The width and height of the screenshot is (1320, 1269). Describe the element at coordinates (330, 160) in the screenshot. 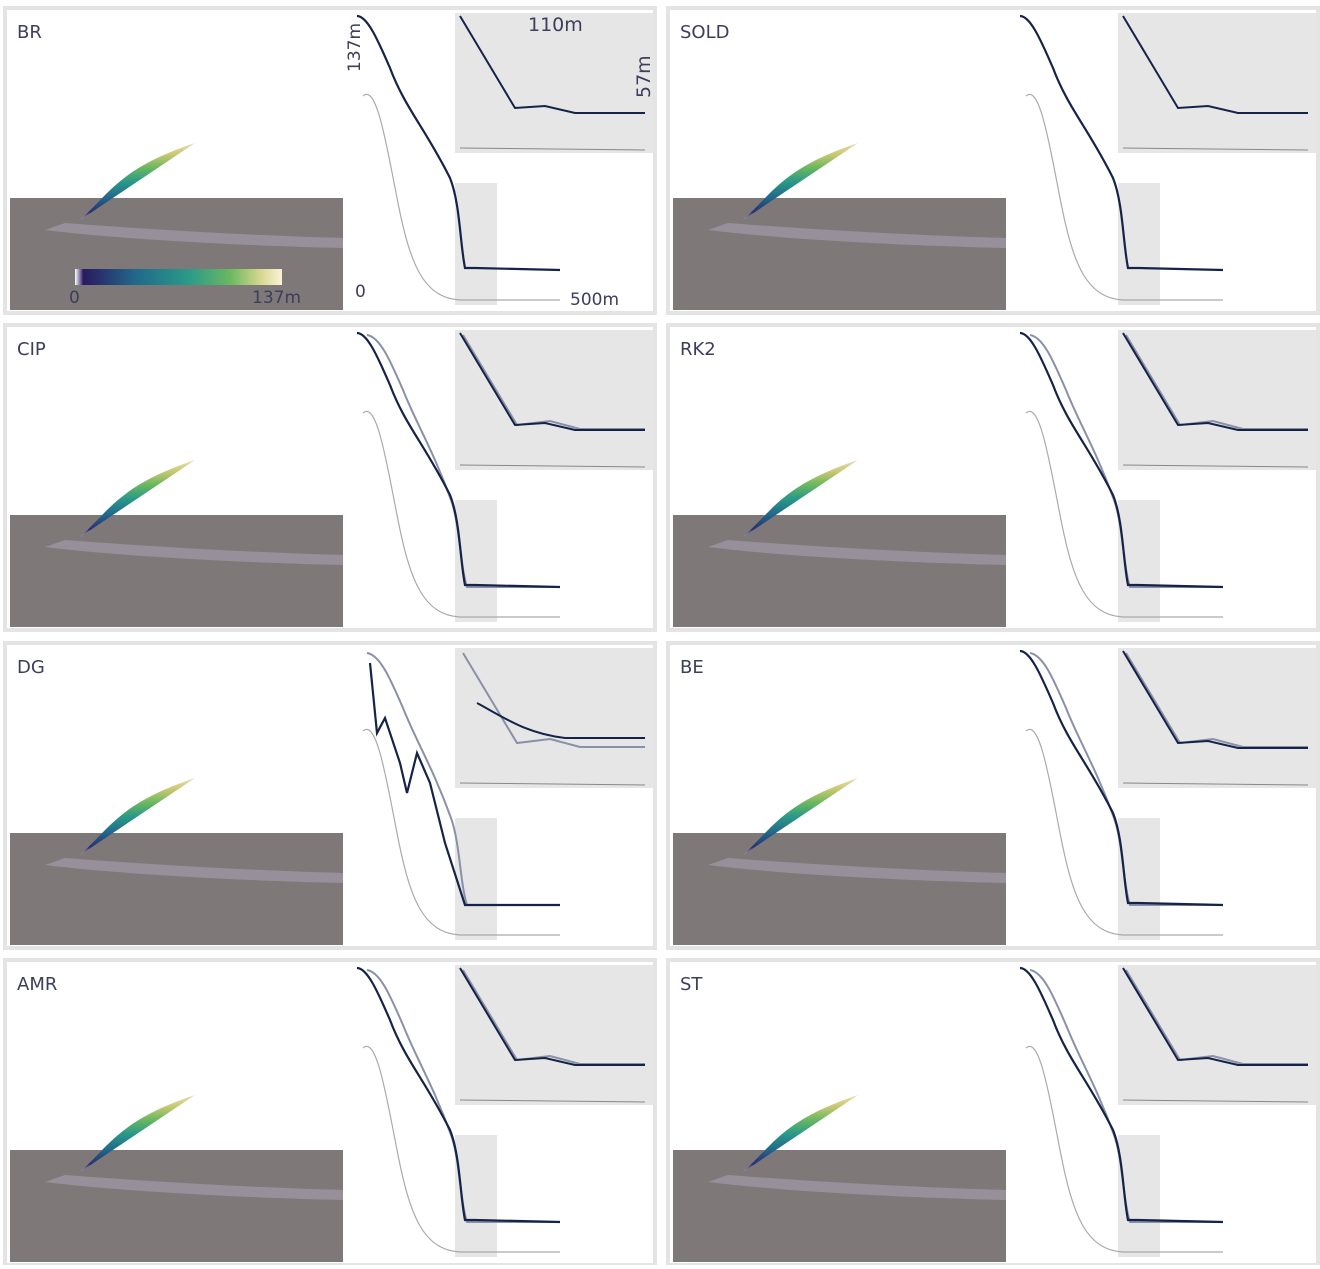

I see `panel: BR 0 137m 137m 0 500m 110m 57m` at that location.